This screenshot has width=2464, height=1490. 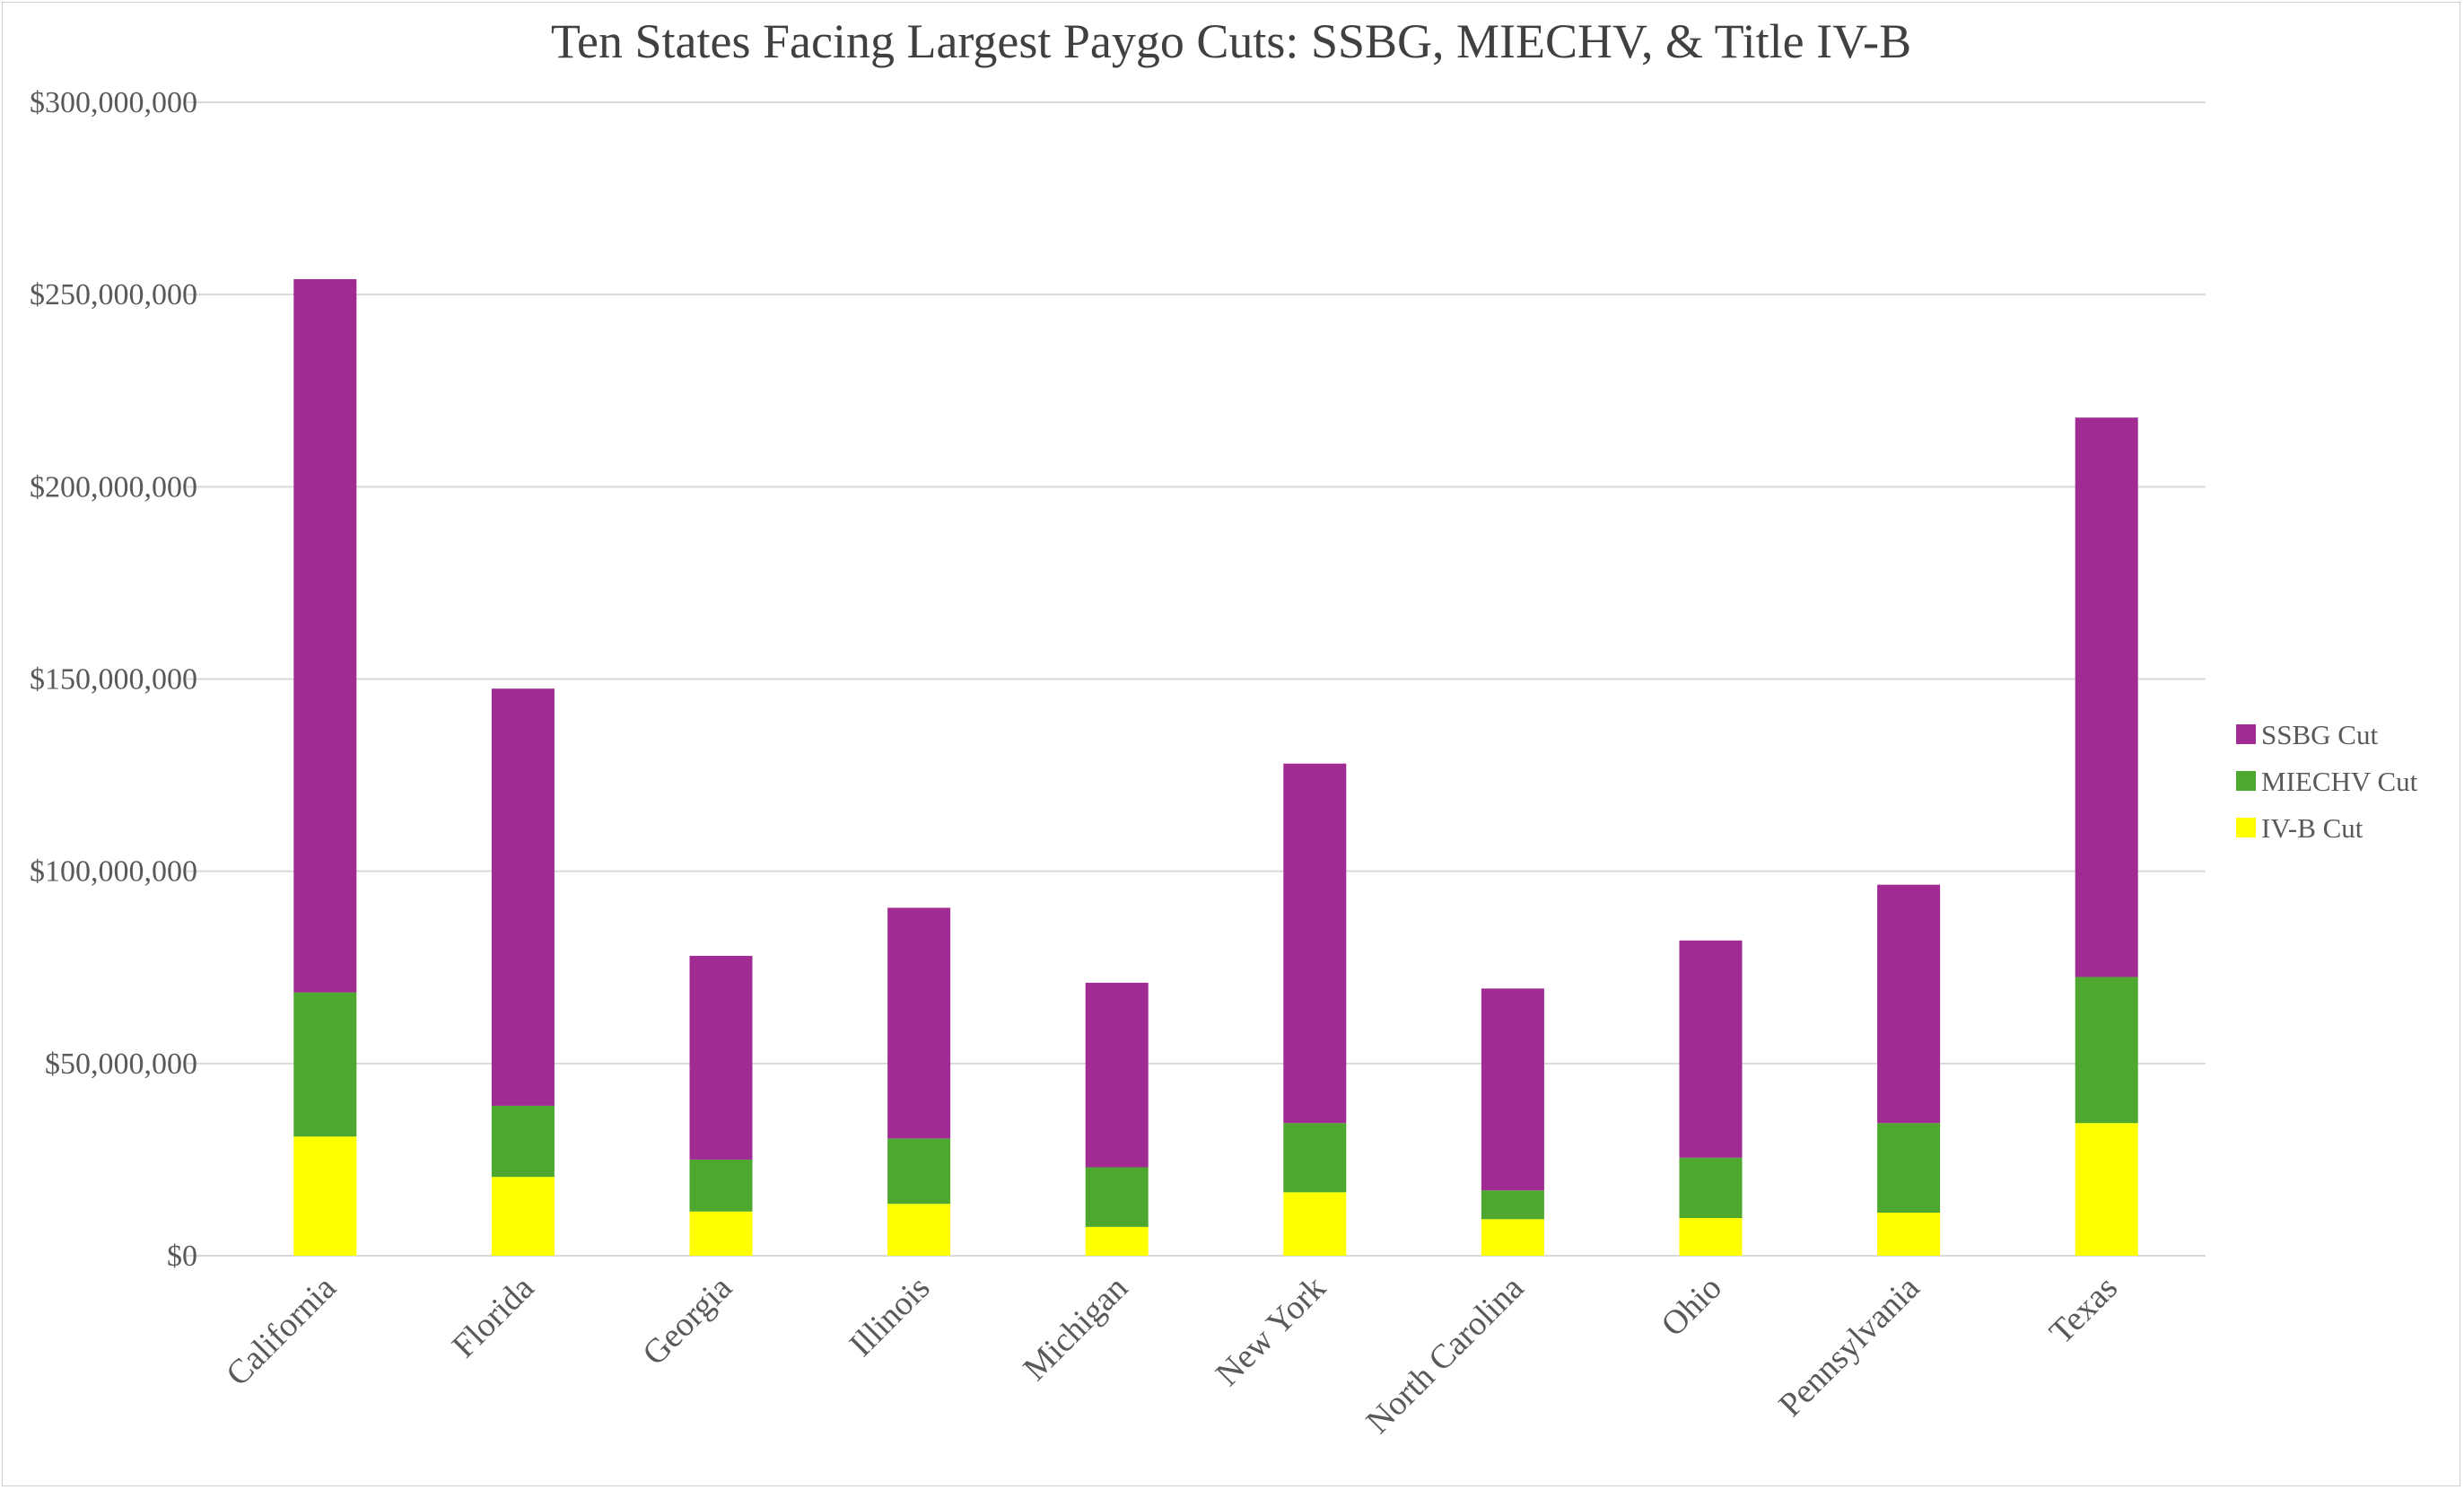 I want to click on bar-miechv-cut-illinois, so click(x=919, y=1171).